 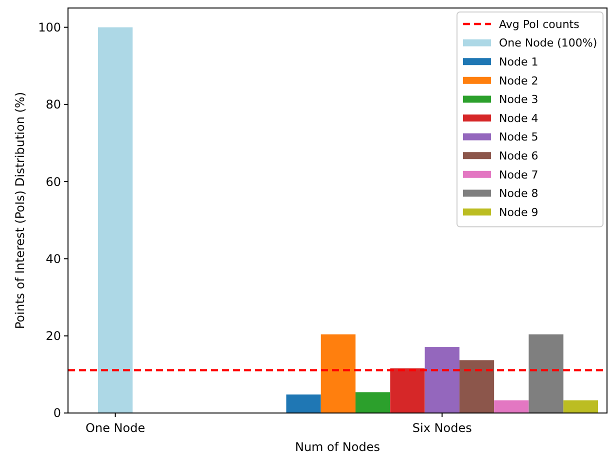 What do you see at coordinates (518, 155) in the screenshot?
I see `legend-label: Node 6` at bounding box center [518, 155].